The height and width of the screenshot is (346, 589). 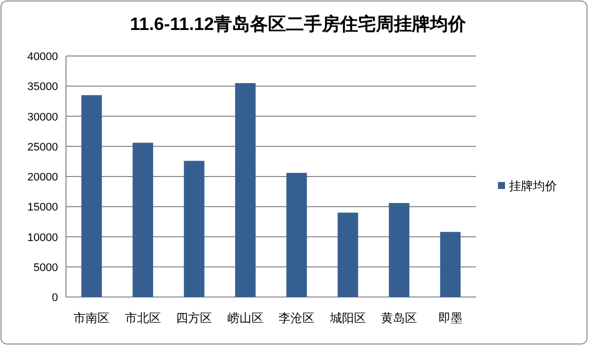 What do you see at coordinates (299, 24) in the screenshot?
I see `chart-title: 11.6-11.12青岛各区二手房住宅周挂牌均价` at bounding box center [299, 24].